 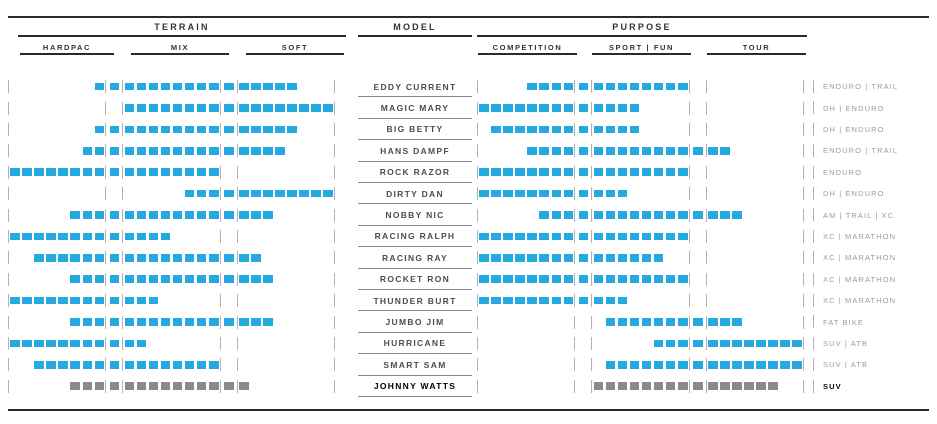 What do you see at coordinates (642, 36) in the screenshot?
I see `purpose-group-underline` at bounding box center [642, 36].